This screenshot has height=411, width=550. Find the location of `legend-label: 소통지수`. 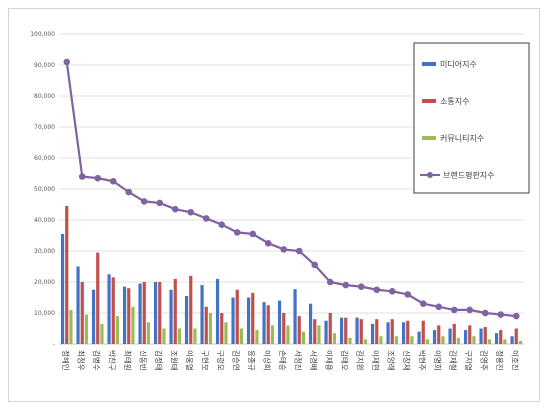

legend-label: 소통지수 is located at coordinates (454, 101).